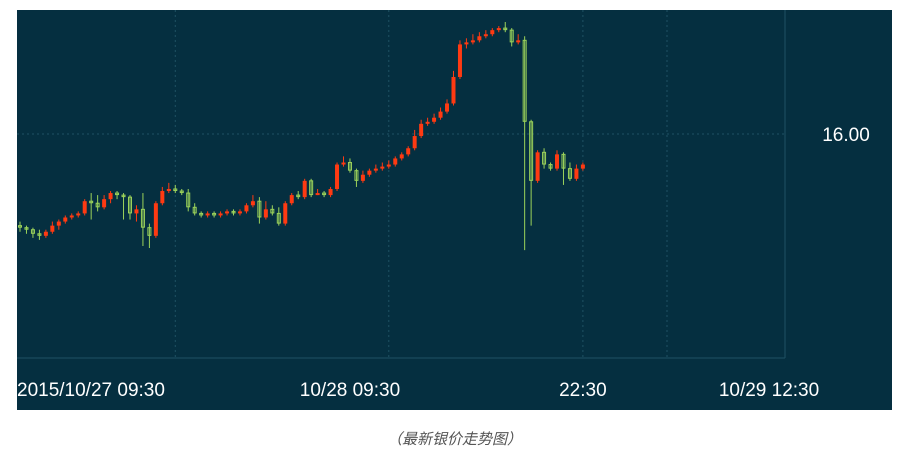  Describe the element at coordinates (454, 439) in the screenshot. I see `chart-caption: （最新银价走势图）` at that location.